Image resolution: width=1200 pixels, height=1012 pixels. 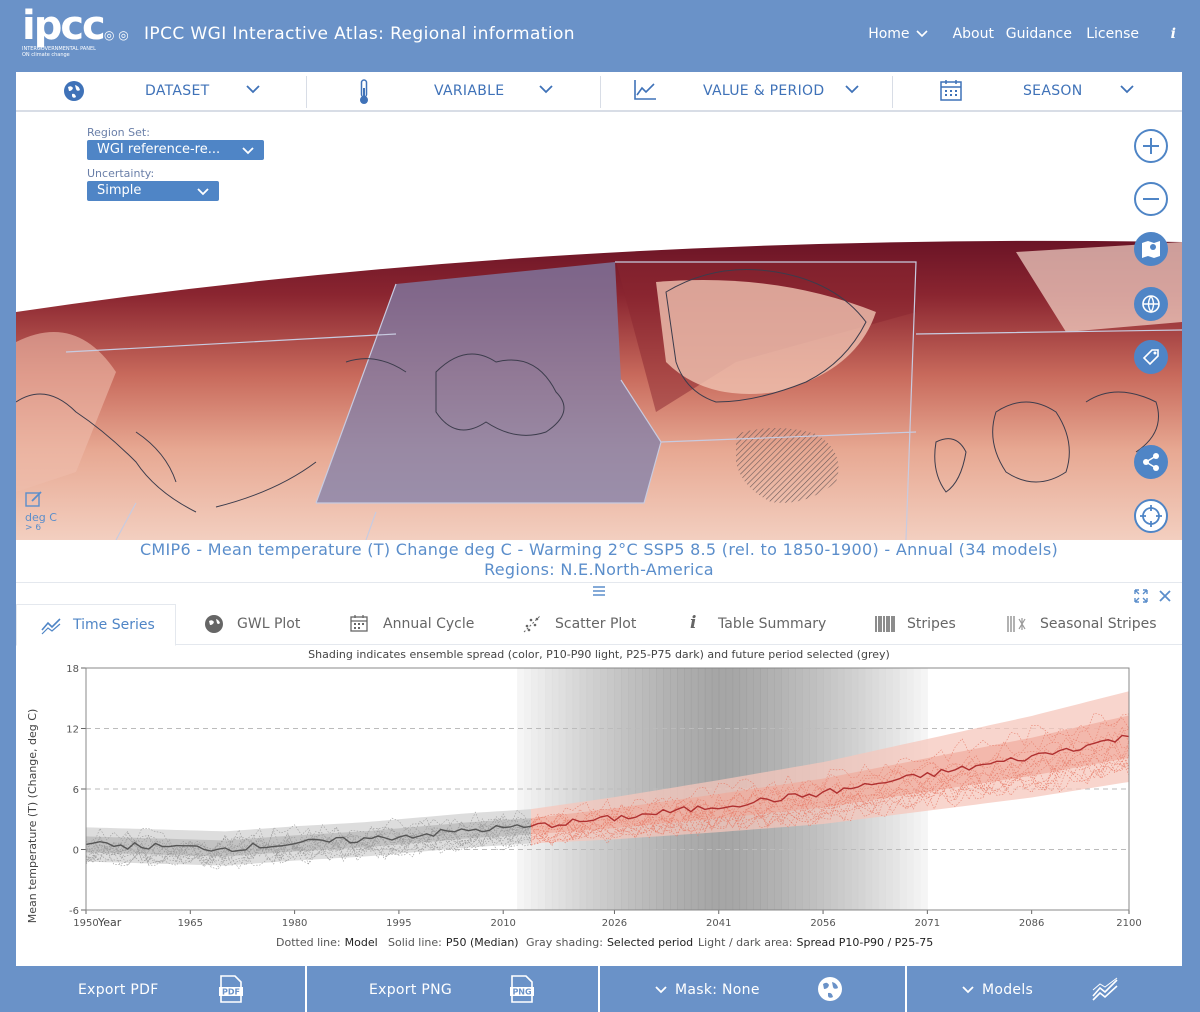 What do you see at coordinates (914, 624) in the screenshot?
I see `tab-stripes: Stripes` at bounding box center [914, 624].